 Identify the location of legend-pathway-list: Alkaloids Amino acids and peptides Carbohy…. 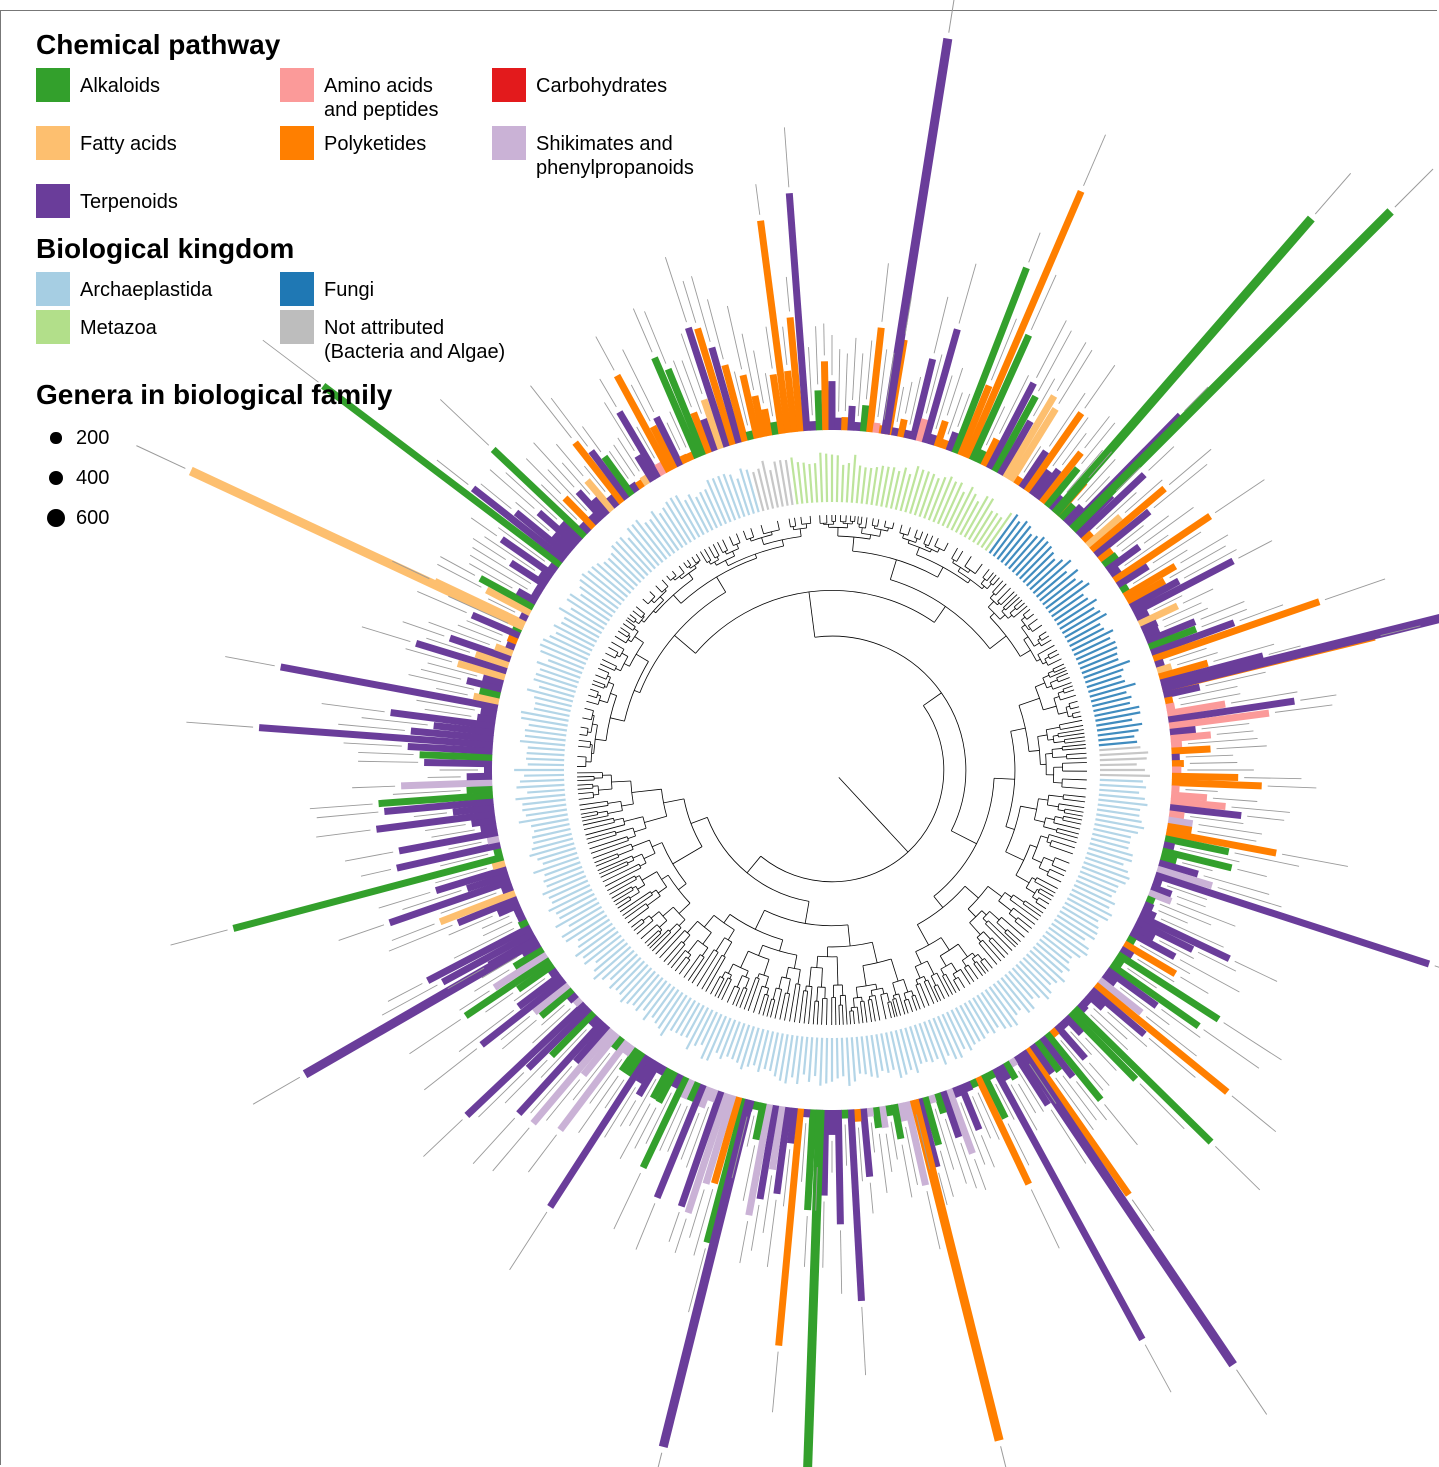
(389, 143).